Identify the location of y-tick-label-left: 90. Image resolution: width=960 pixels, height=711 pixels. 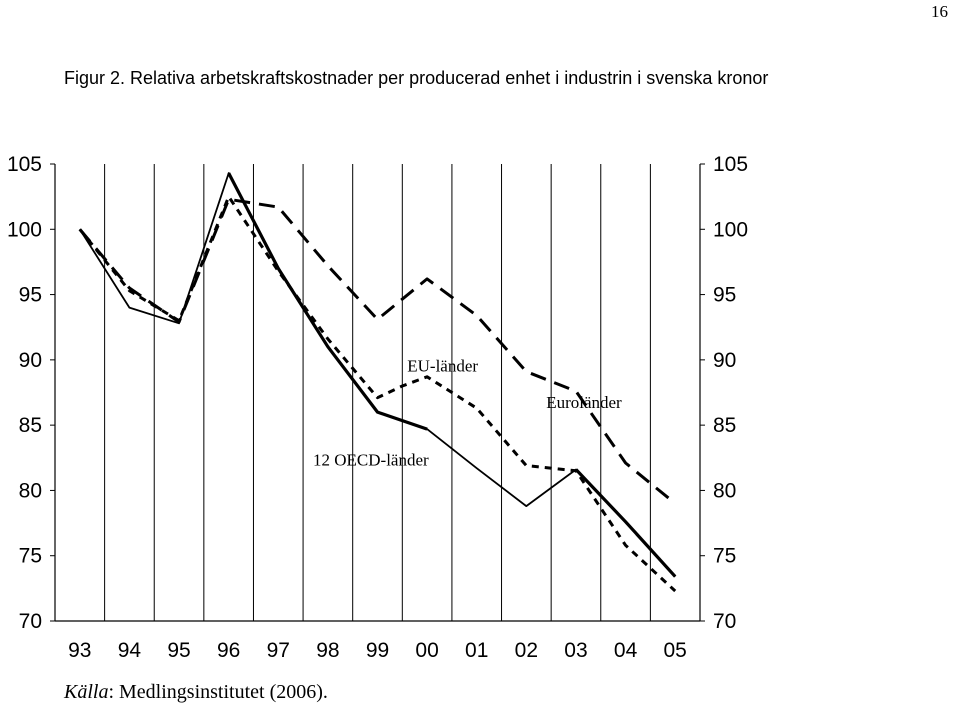
(30, 360).